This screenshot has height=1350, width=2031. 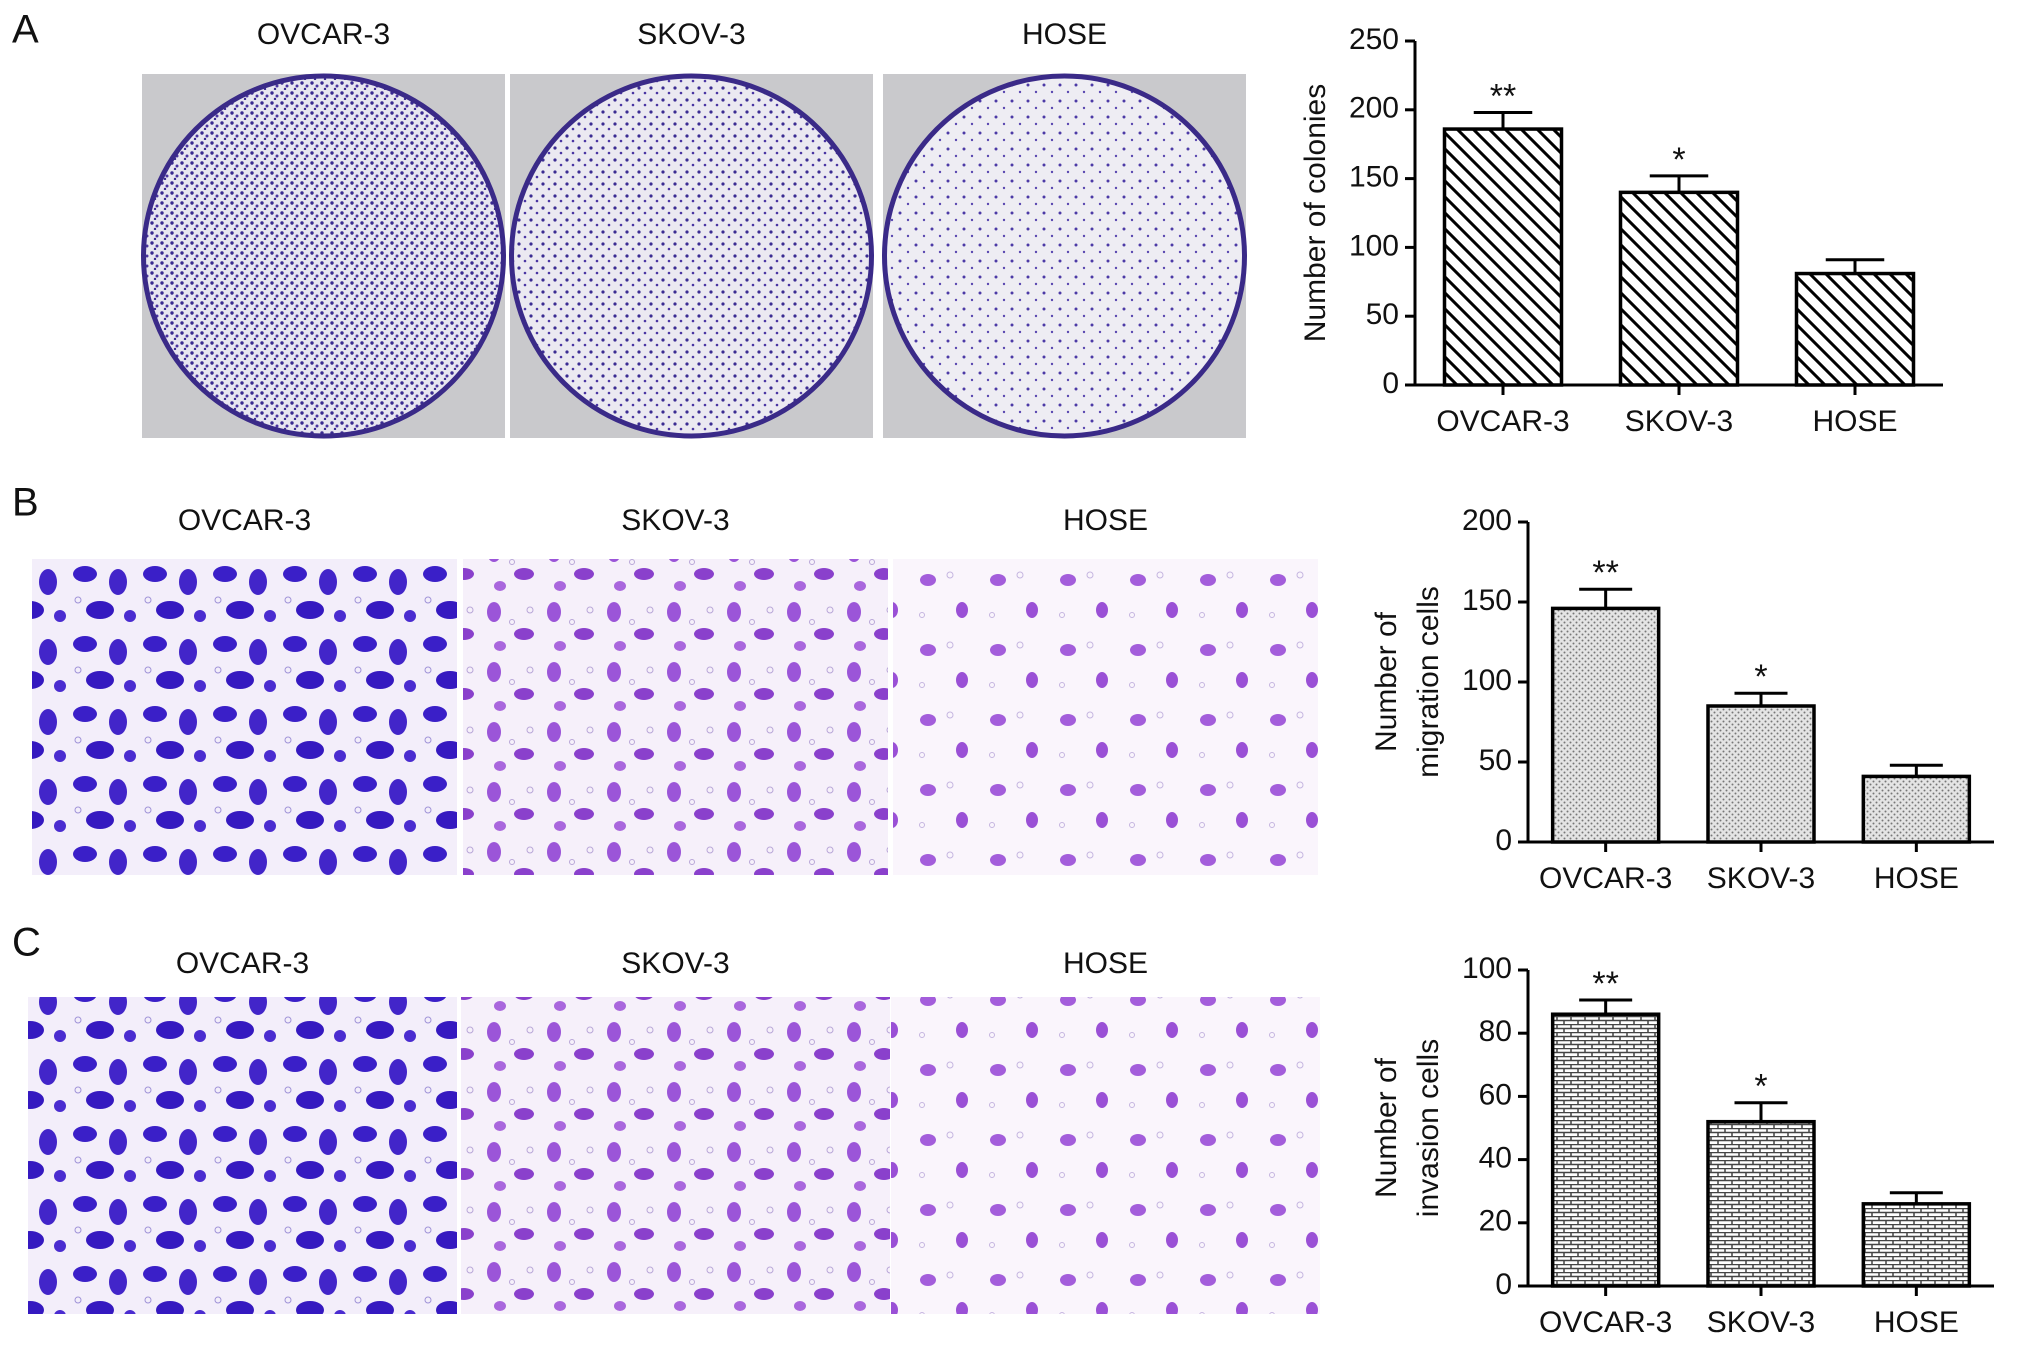 I want to click on y-tick-label: 80, so click(x=1495, y=1031).